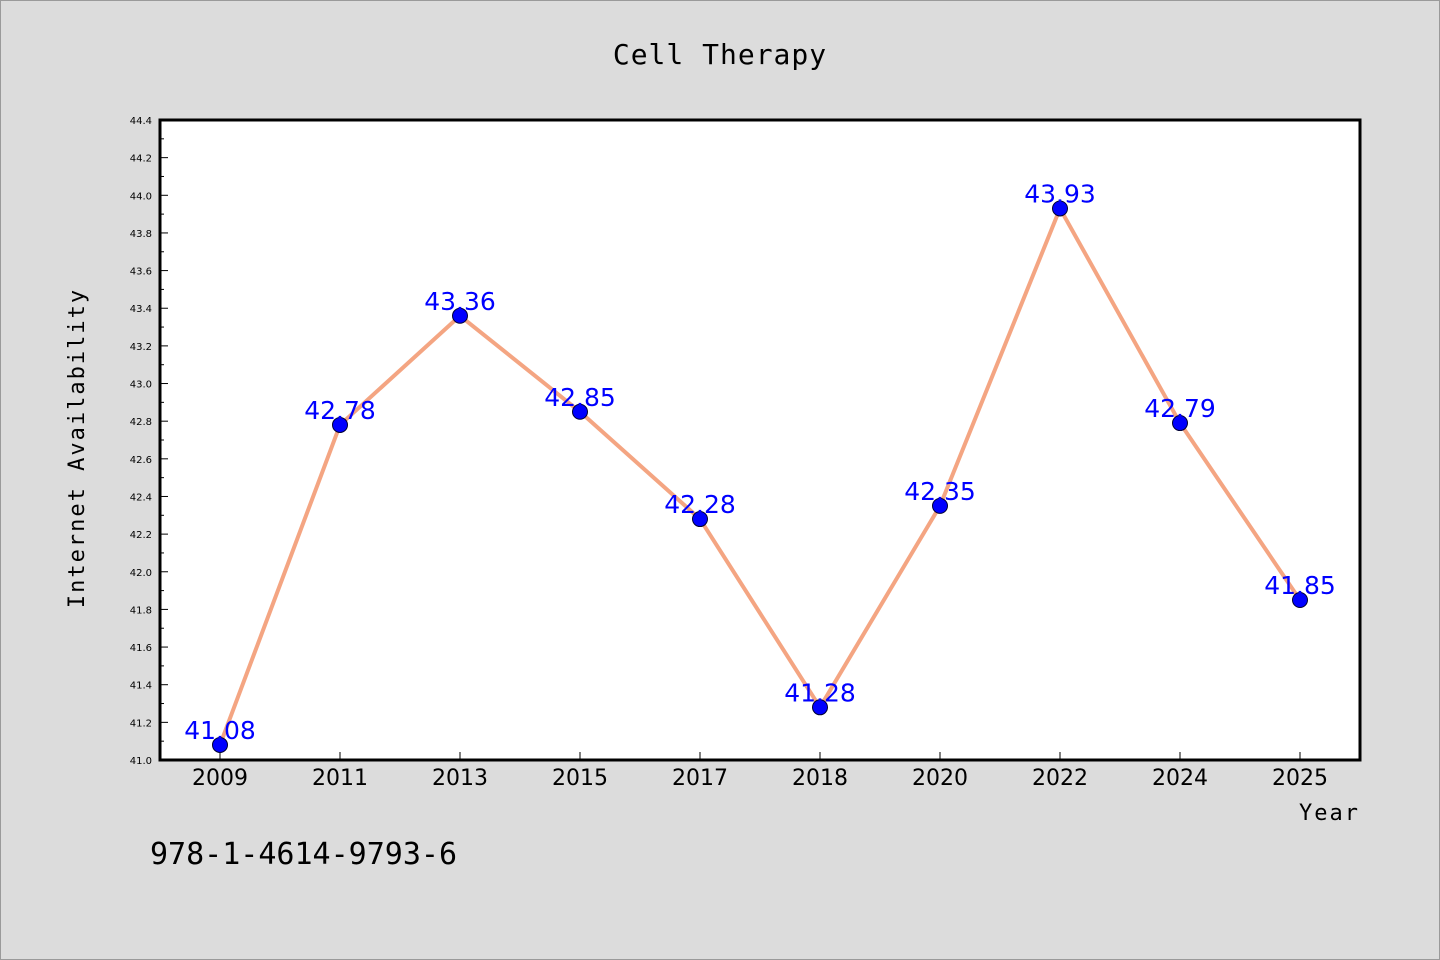 Image resolution: width=1440 pixels, height=960 pixels. Describe the element at coordinates (1329, 813) in the screenshot. I see `x-axis-label: Year` at that location.